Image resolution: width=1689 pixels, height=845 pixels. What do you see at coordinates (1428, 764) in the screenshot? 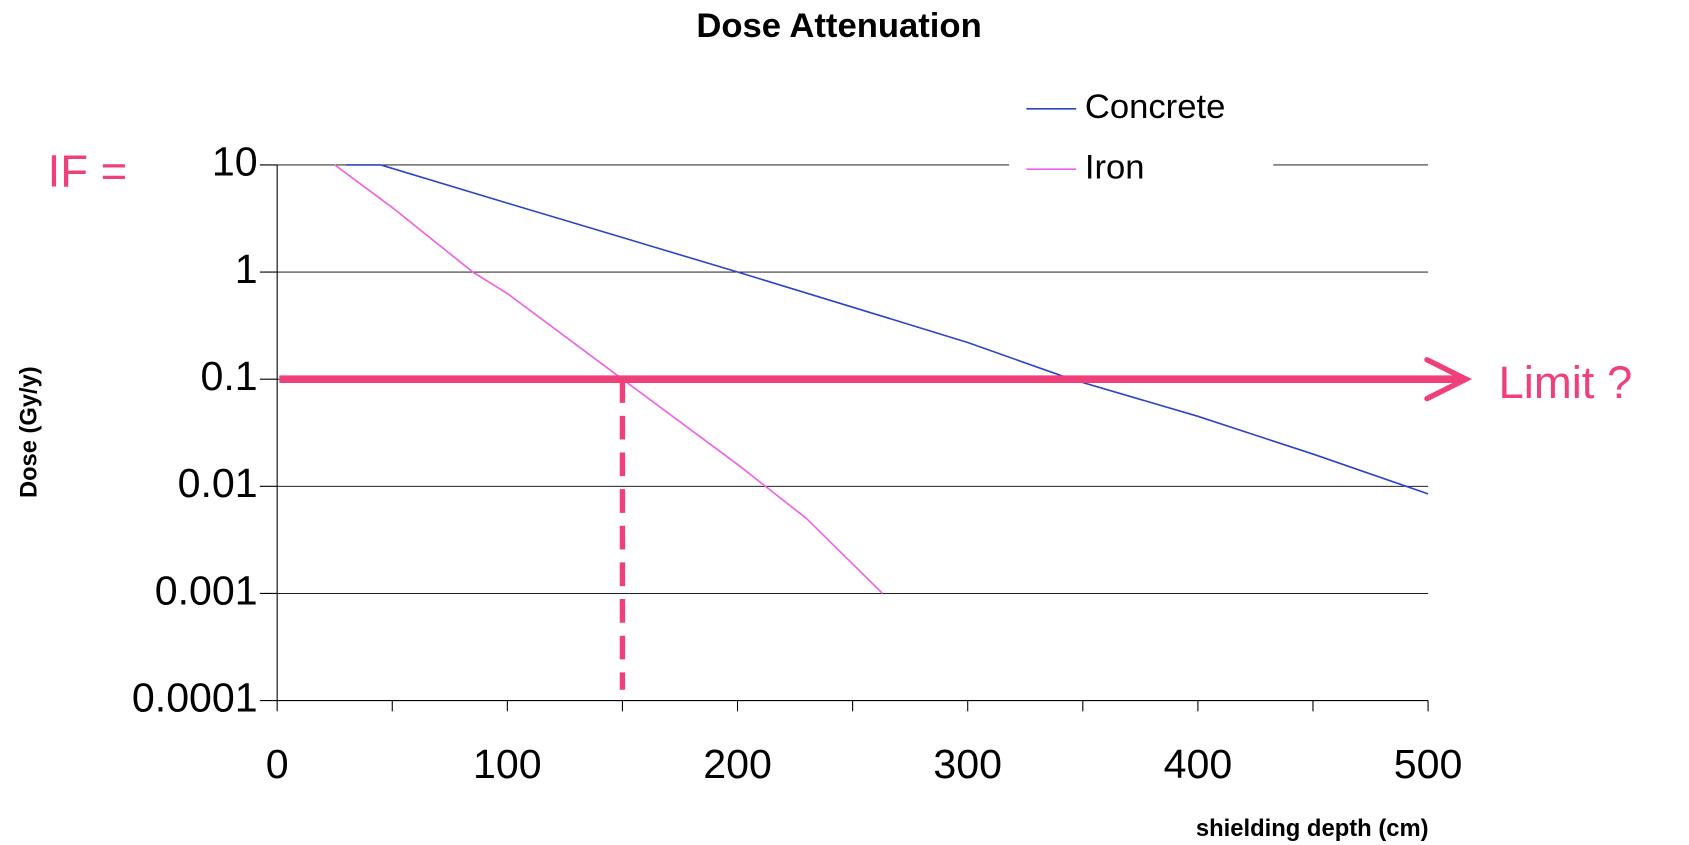
I see `x-tick-label: 500` at bounding box center [1428, 764].